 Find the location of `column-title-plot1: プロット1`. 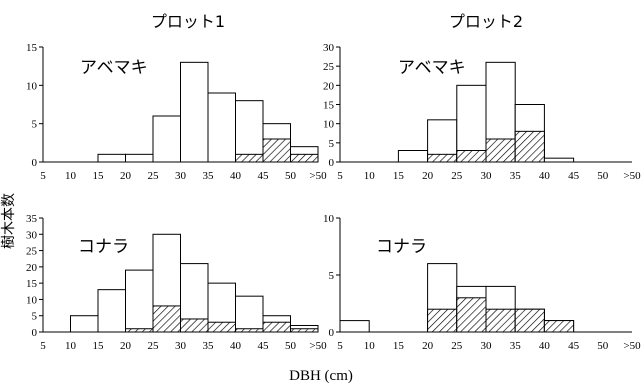

column-title-plot1: プロット1 is located at coordinates (188, 21).